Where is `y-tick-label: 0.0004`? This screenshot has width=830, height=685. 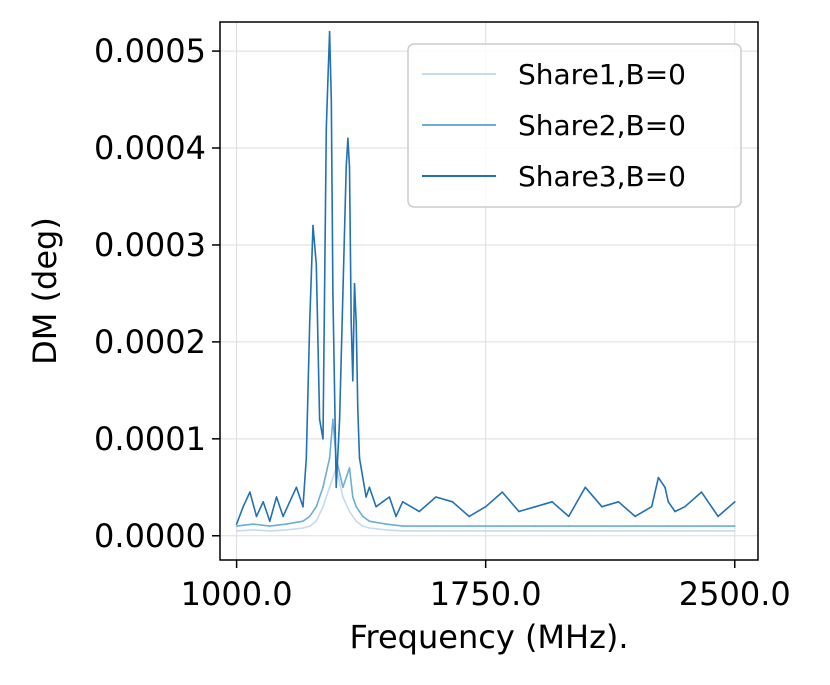 y-tick-label: 0.0004 is located at coordinates (150, 148).